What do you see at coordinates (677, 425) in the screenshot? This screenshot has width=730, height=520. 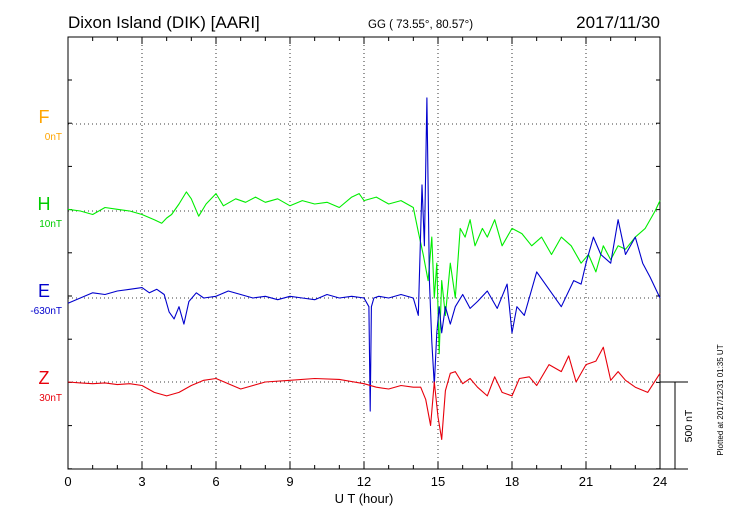 I see `scale-bar: 500 nT` at bounding box center [677, 425].